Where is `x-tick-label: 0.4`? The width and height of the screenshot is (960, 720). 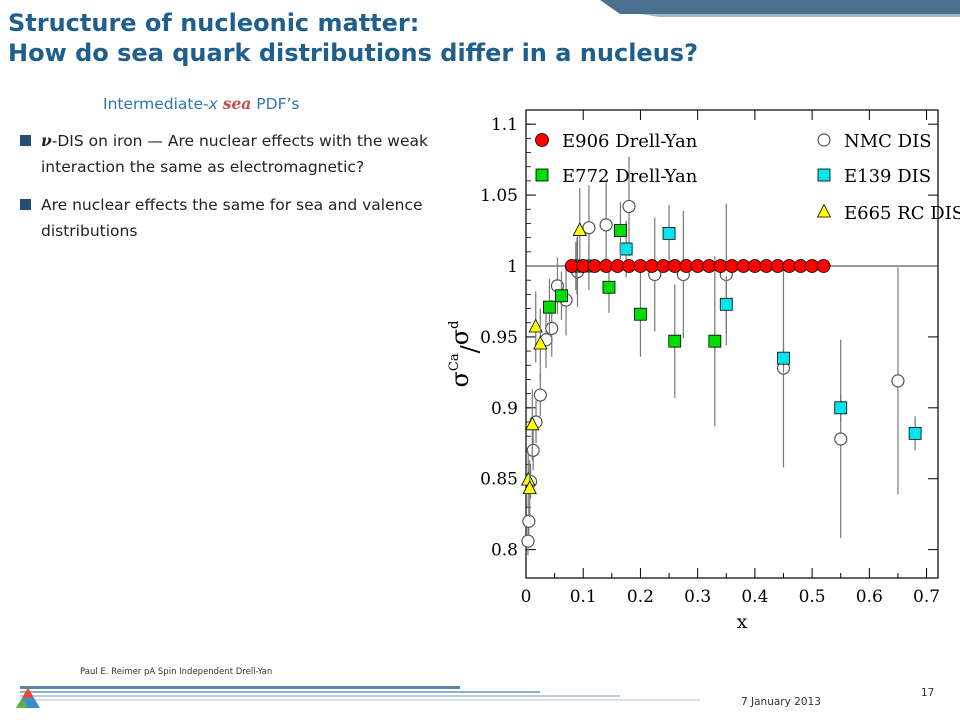 x-tick-label: 0.4 is located at coordinates (754, 597).